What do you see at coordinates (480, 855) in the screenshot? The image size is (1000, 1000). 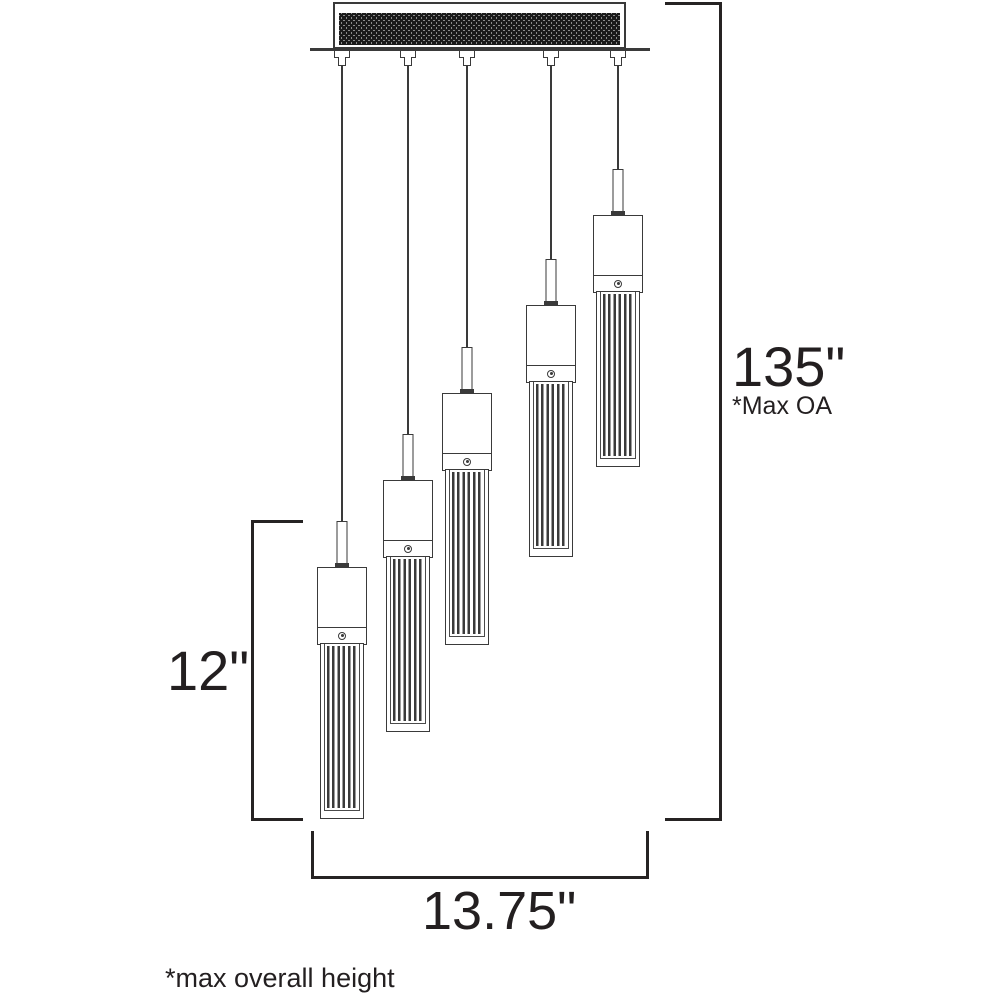 I see `width-dimension-line` at bounding box center [480, 855].